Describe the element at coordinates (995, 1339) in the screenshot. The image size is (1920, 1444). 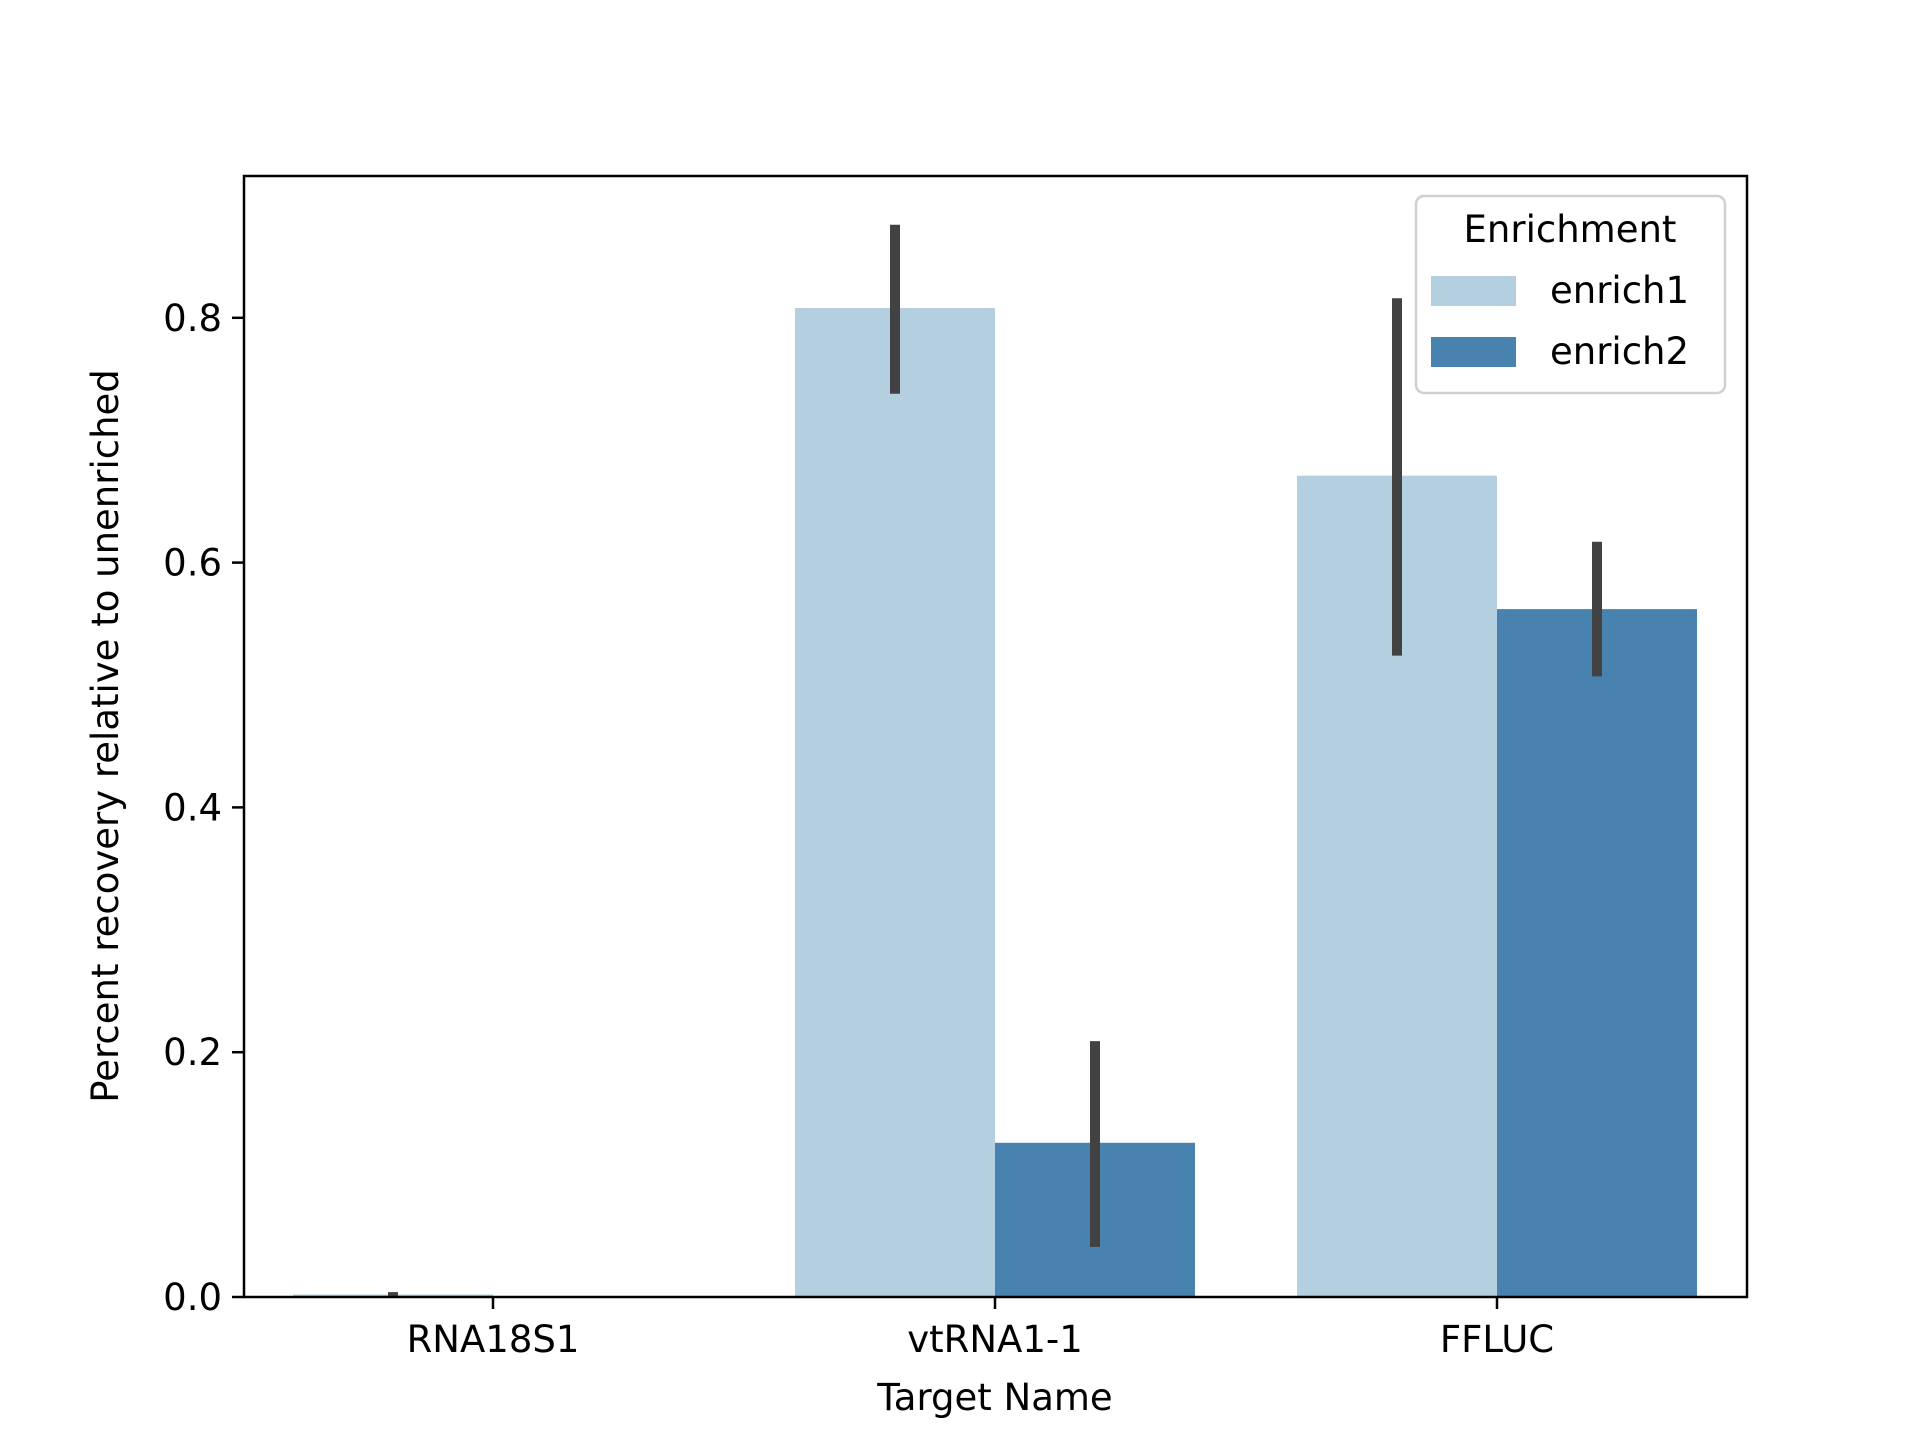
I see `x-tick-label: vtRNA1-1` at that location.